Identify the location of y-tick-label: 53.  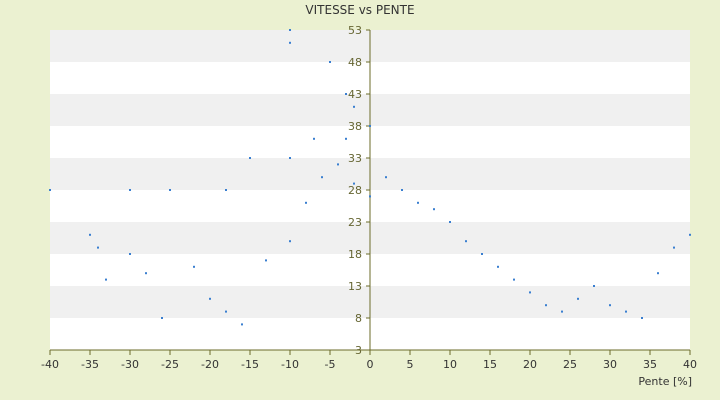
(355, 30).